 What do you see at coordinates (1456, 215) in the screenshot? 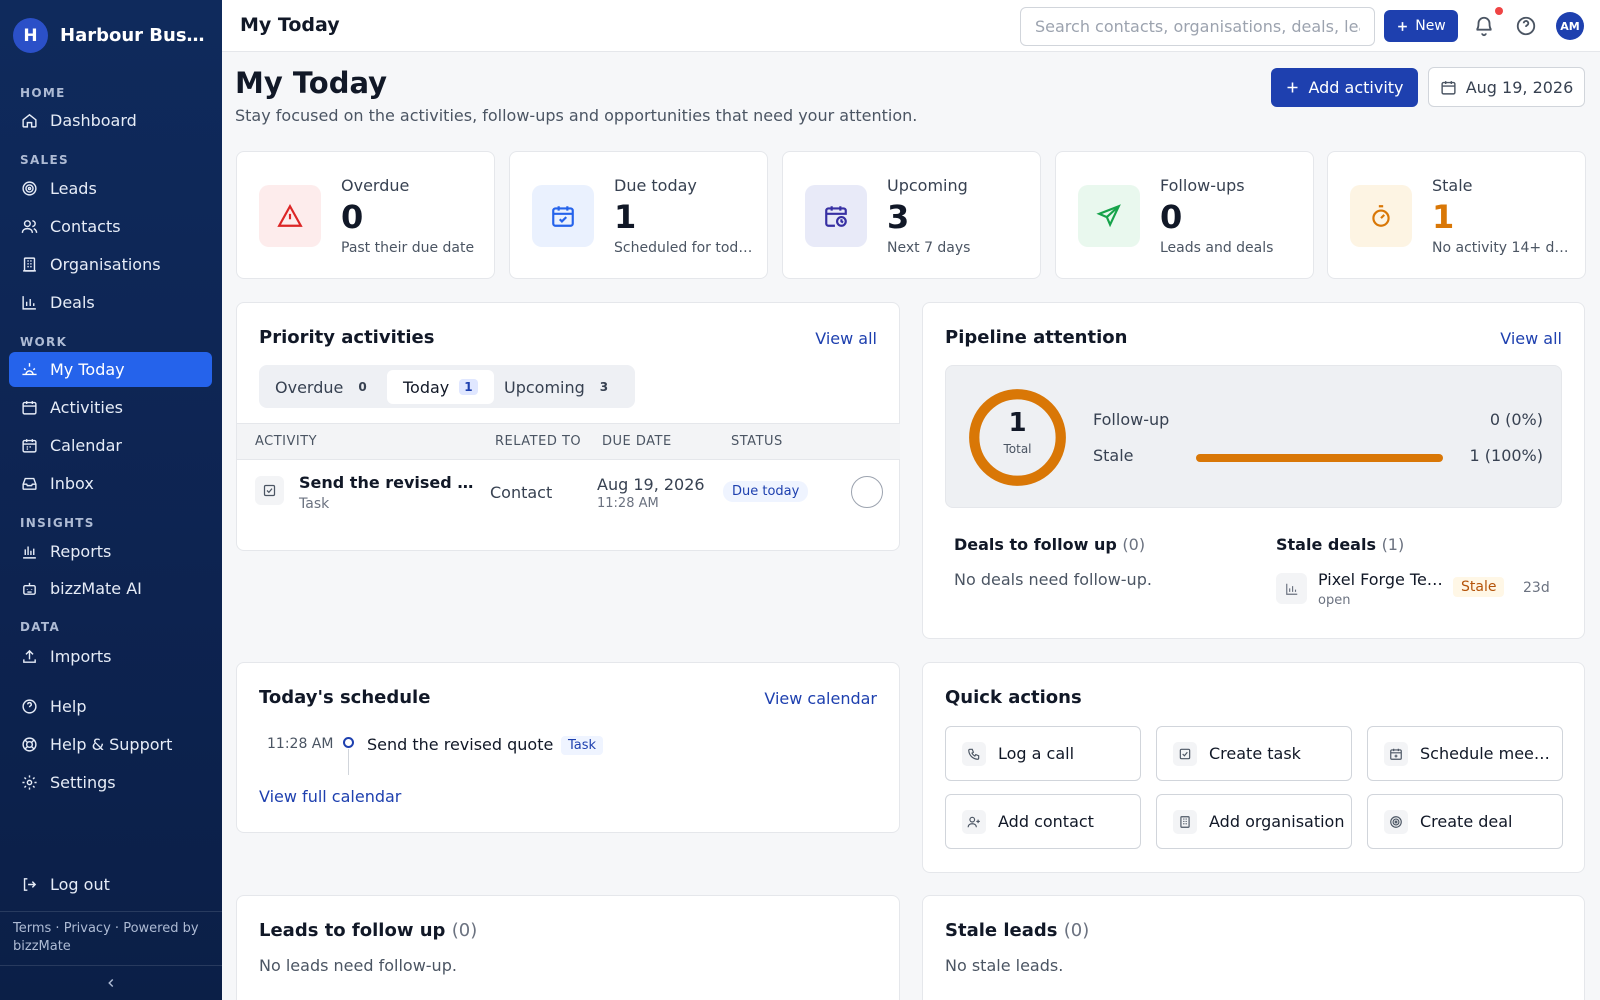
I see `stat-card-stale: Stale 1 No activity 14+ days` at bounding box center [1456, 215].